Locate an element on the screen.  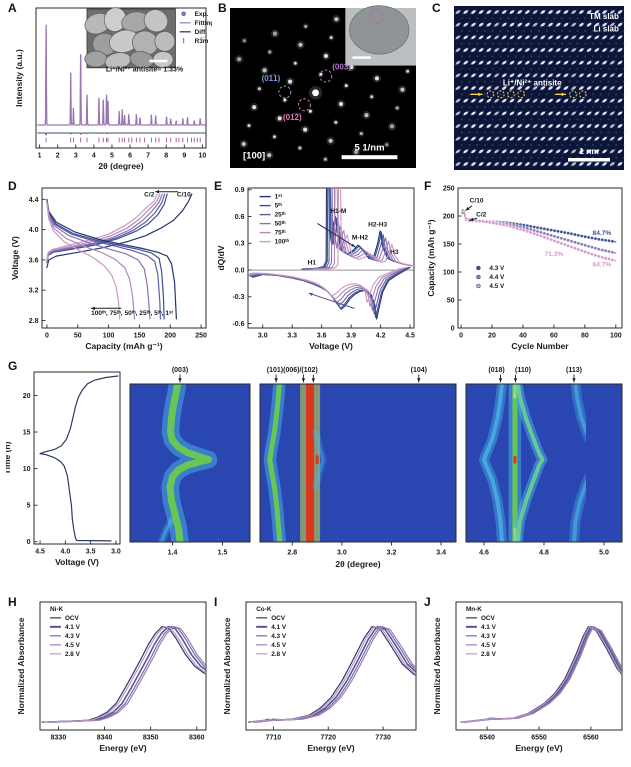
svg-text:100ᵗʰ, 75ᵗʰ, 50ᵗʰ, 25ᵗʰ, 5ᵗʰ,: 100ᵗʰ, 75ᵗʰ, 50ᵗʰ, 25ᵗʰ, 5ᵗʰ, 1ˢᵗ is located at coordinates (132, 313).